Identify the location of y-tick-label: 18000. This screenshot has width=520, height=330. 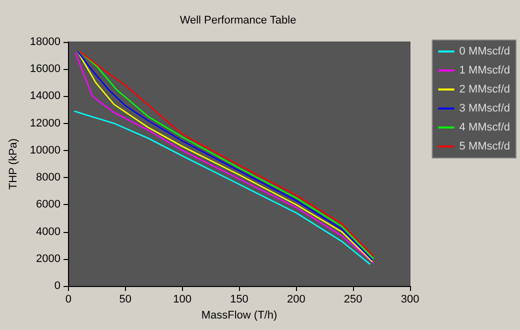
(45, 42).